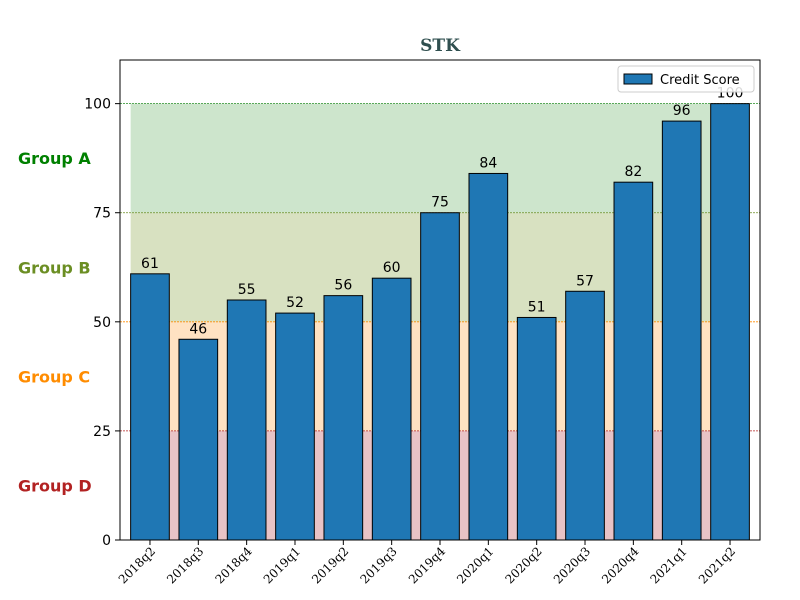 This screenshot has width=800, height=600. I want to click on x-tick-label: 2019q2, so click(330, 565).